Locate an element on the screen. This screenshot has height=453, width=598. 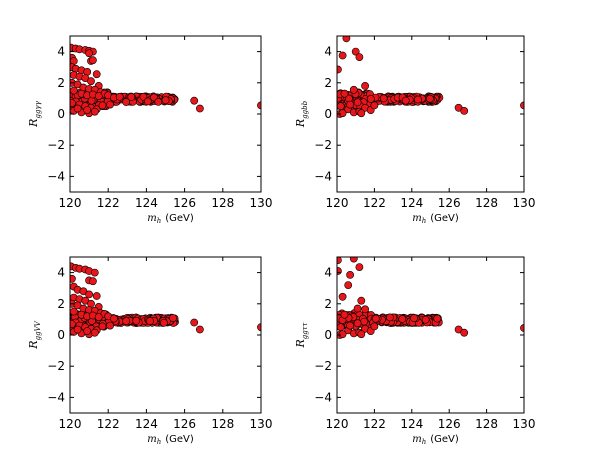
y-axis-label: RggVV is located at coordinates (34, 334).